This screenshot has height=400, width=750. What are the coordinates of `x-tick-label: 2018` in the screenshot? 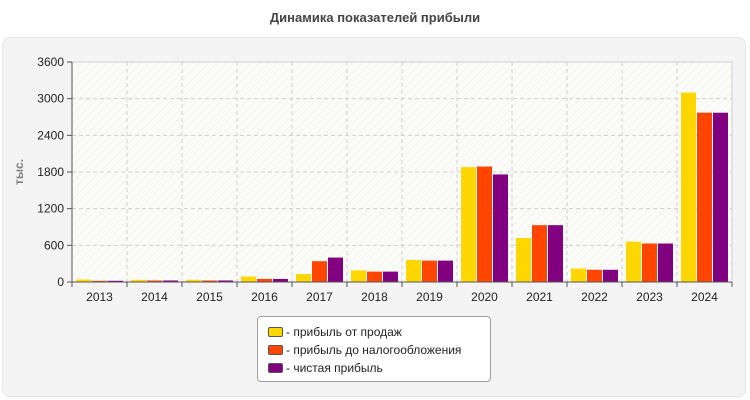 It's located at (374, 297).